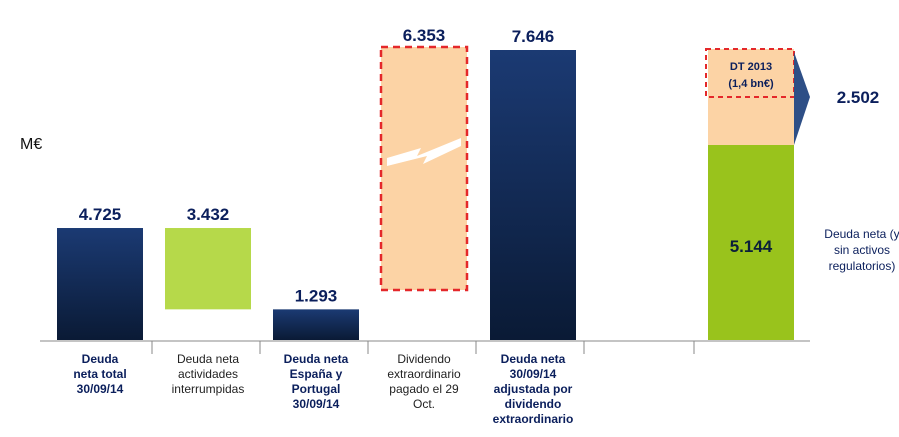 Image resolution: width=899 pixels, height=437 pixels. Describe the element at coordinates (100, 214) in the screenshot. I see `value-label-0: 4.725` at that location.